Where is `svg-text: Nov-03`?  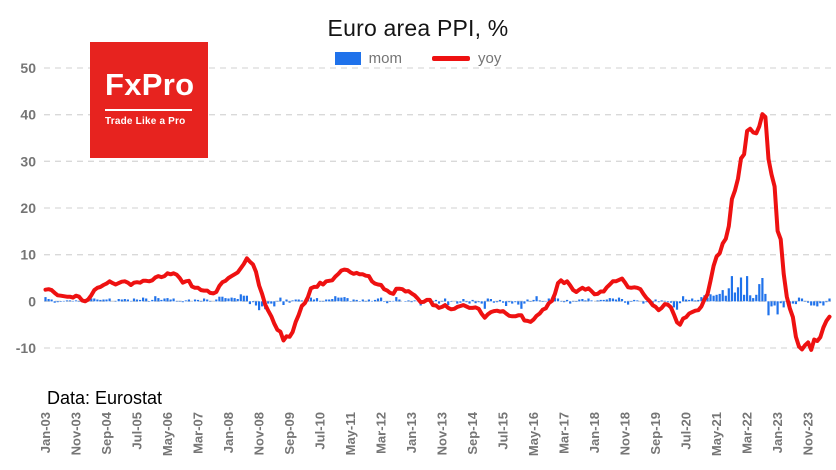
svg-text: Nov-03 is located at coordinates (76, 433).